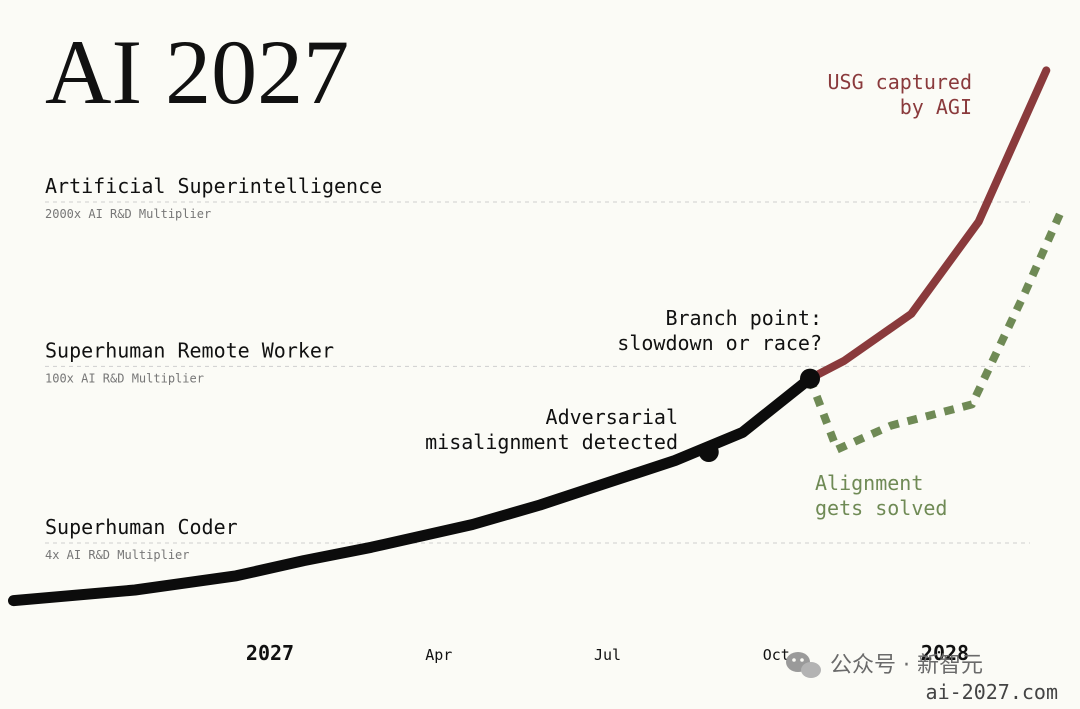 This screenshot has height=709, width=1080. Describe the element at coordinates (213, 186) in the screenshot. I see `level-label: Artificial Superintelligence` at that location.